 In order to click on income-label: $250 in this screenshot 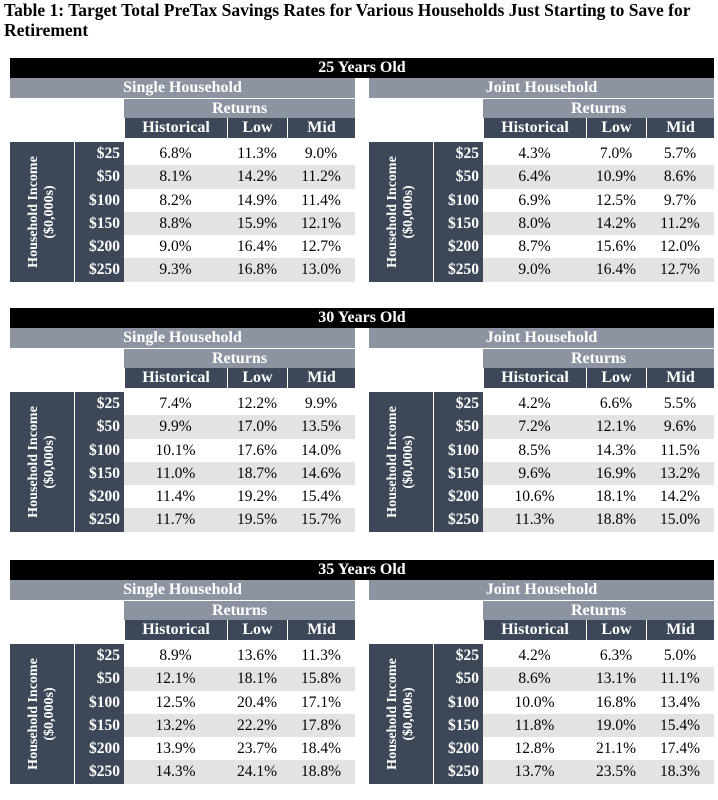, I will do `click(99, 270)`.